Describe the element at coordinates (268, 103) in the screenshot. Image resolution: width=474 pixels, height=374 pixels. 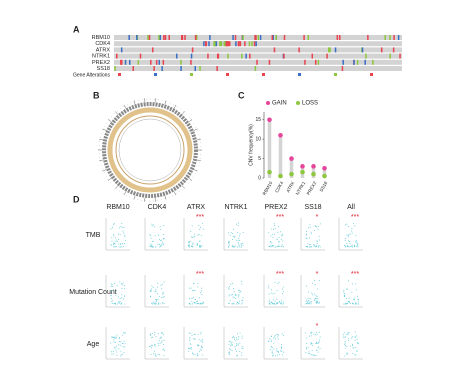
I see `legend-marker` at that location.